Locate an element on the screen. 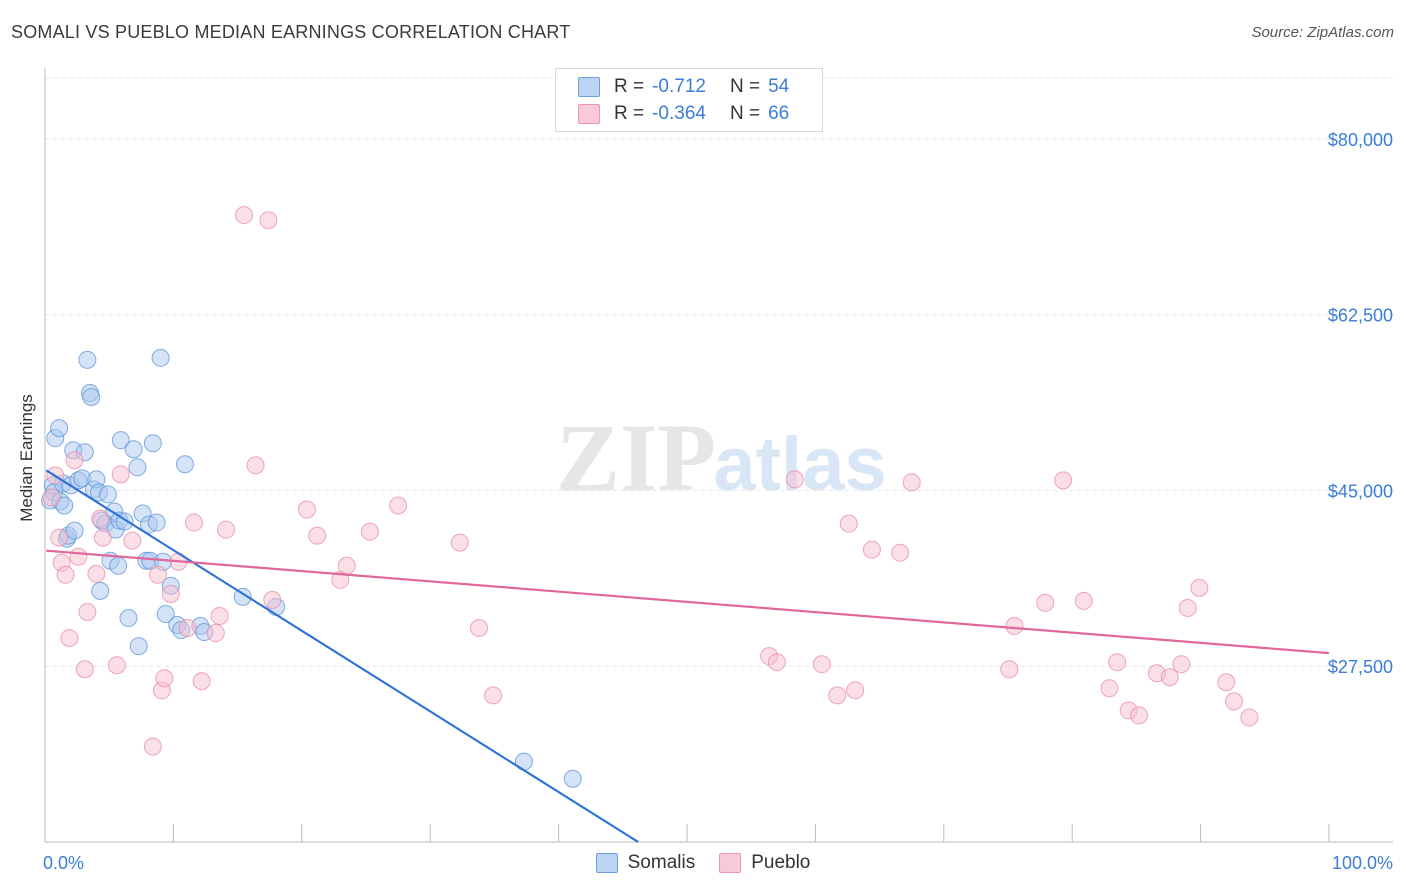 The height and width of the screenshot is (892, 1406). watermark-atlas: atlas is located at coordinates (799, 464).